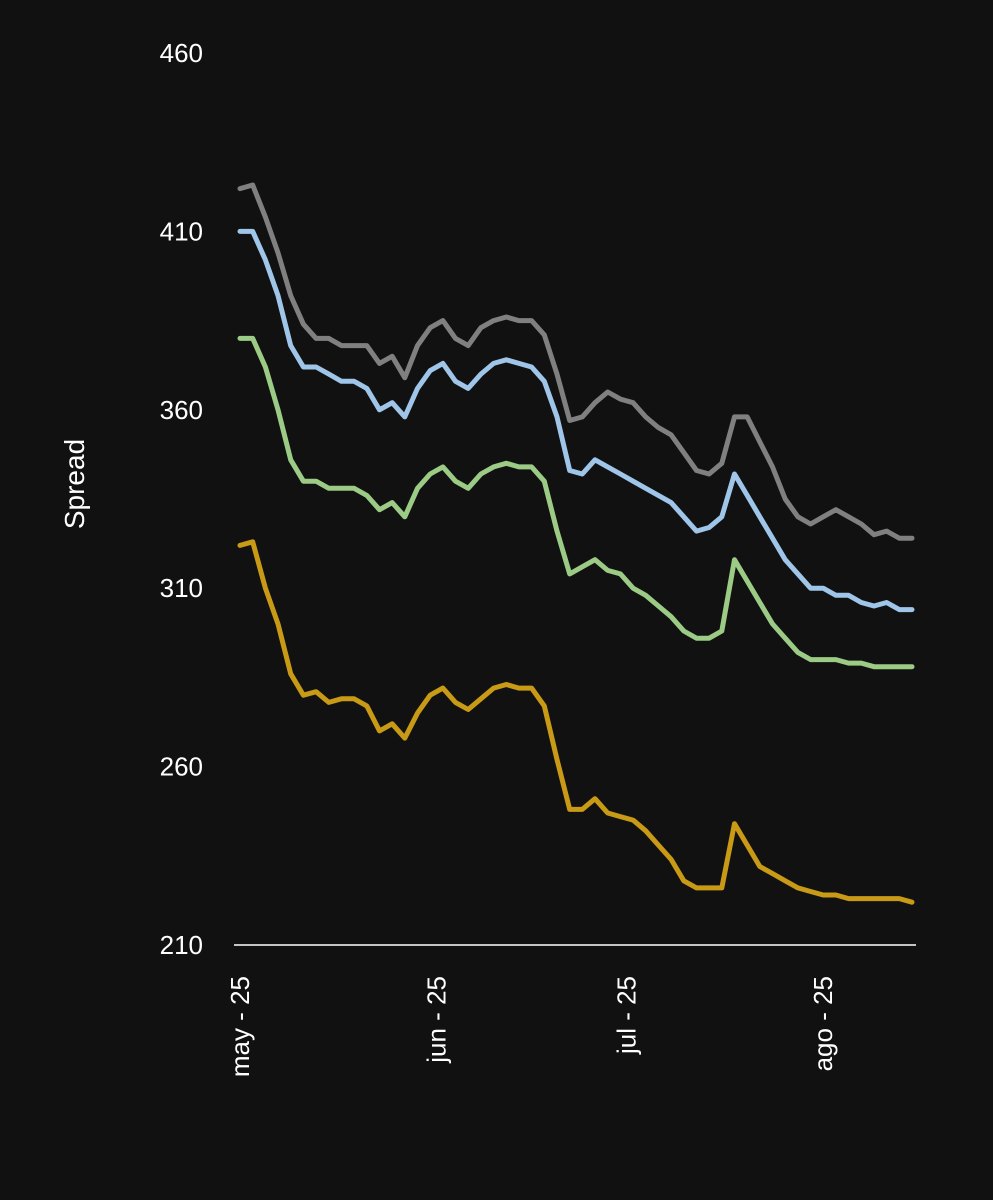  I want to click on y-axis-label: Spread, so click(74, 484).